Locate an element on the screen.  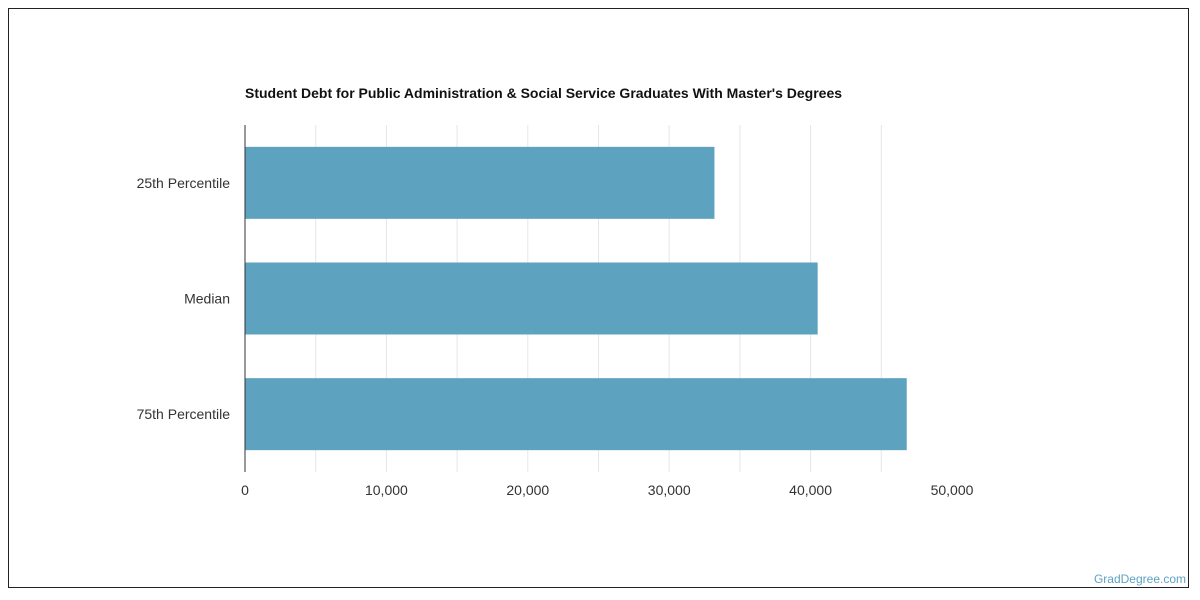
watermark: GradDegree.com is located at coordinates (1139, 579).